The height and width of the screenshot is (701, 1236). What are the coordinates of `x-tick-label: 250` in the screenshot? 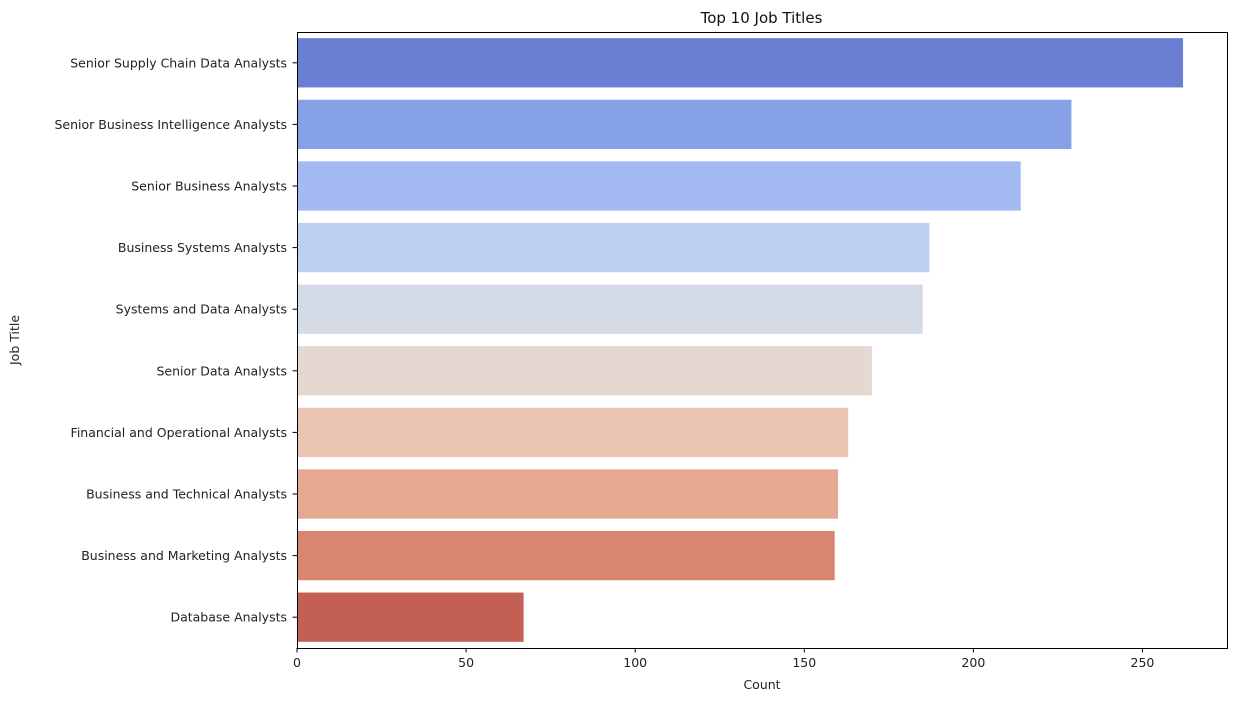 It's located at (1143, 662).